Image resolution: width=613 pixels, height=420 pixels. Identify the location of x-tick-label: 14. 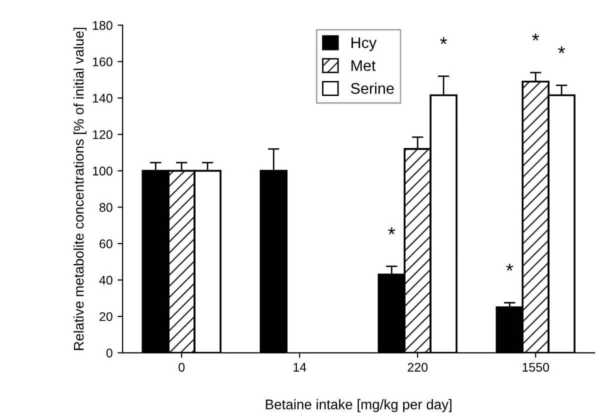
(300, 367).